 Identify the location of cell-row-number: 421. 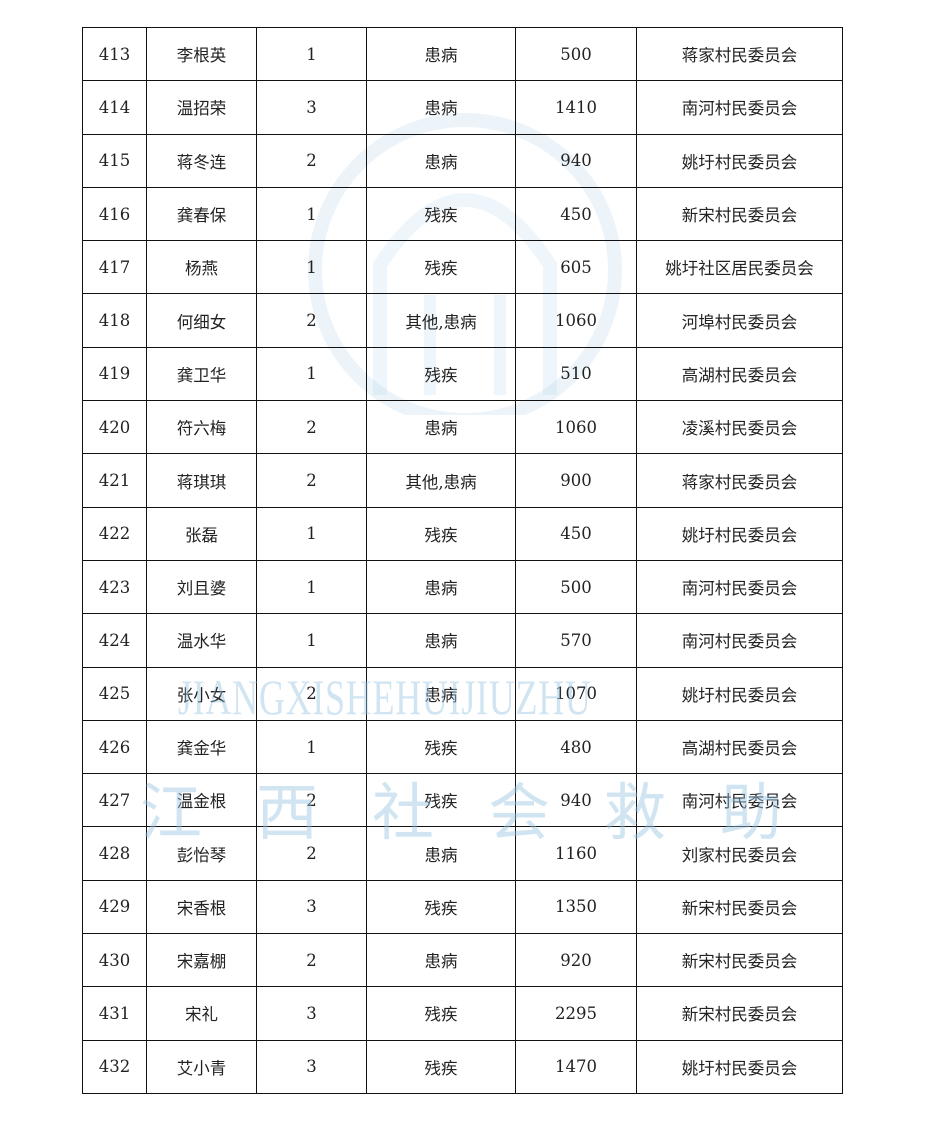
(114, 480).